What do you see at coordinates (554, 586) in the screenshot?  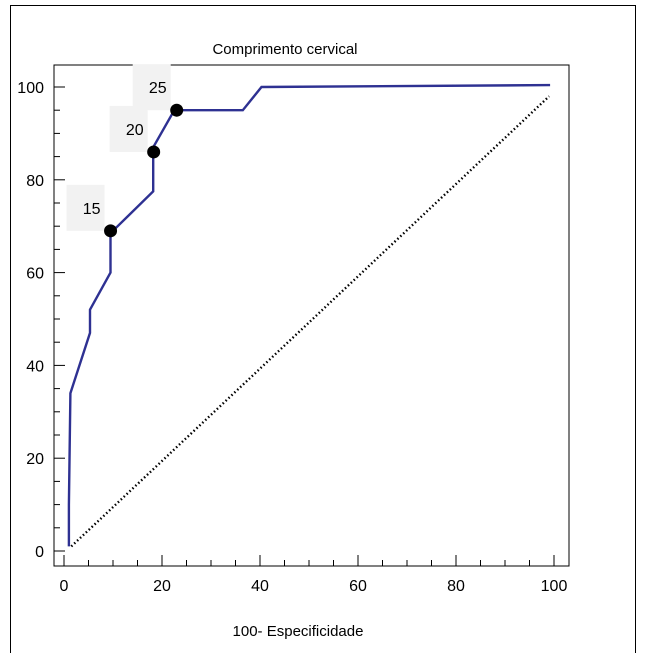 I see `x-tick-label: 100` at bounding box center [554, 586].